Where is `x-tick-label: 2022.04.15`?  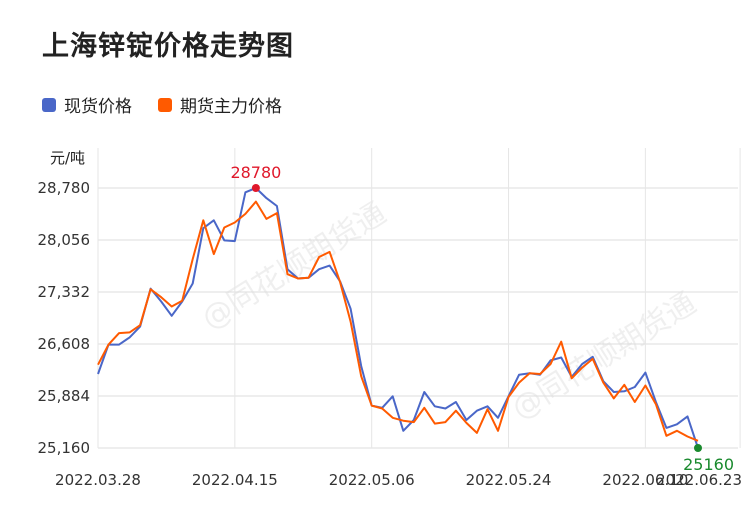
x-tick-label: 2022.04.15 is located at coordinates (235, 480).